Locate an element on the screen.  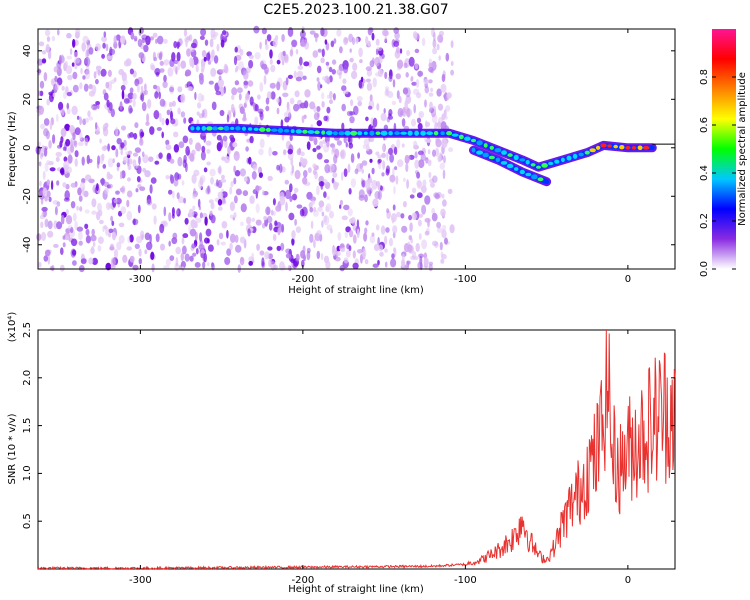
spectrogram-x-label: Height of straight line (km) is located at coordinates (356, 290).